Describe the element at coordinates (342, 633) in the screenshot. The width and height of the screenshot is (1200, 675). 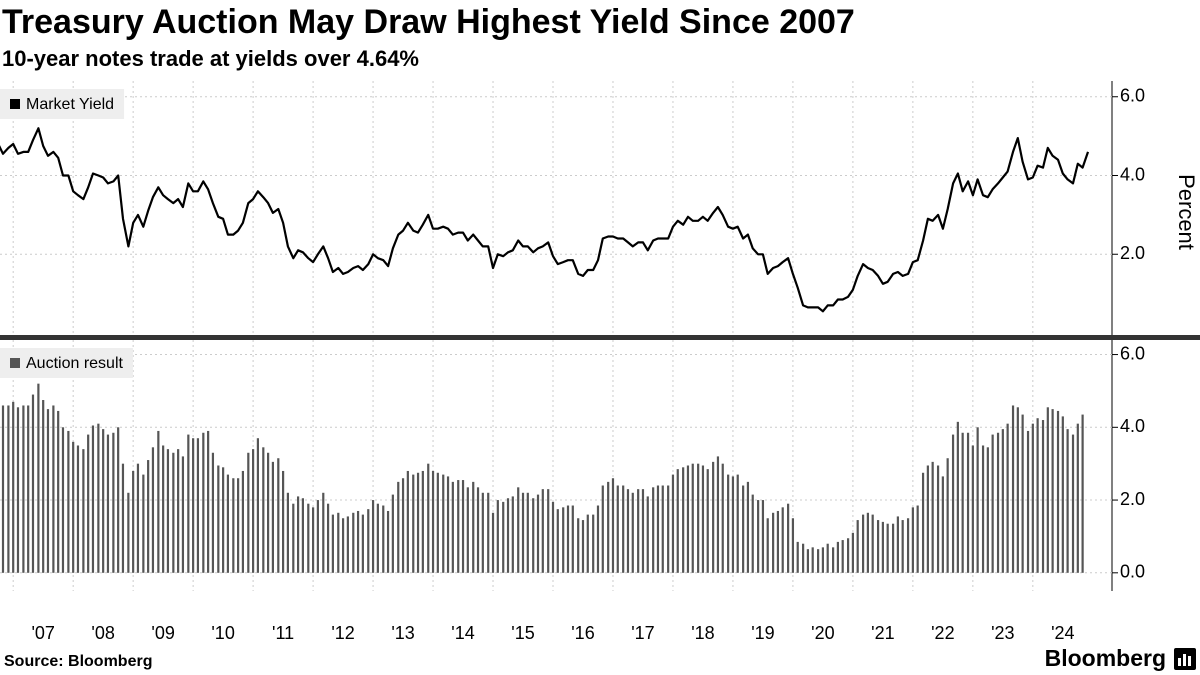
I see `x-tick-label: '12` at that location.